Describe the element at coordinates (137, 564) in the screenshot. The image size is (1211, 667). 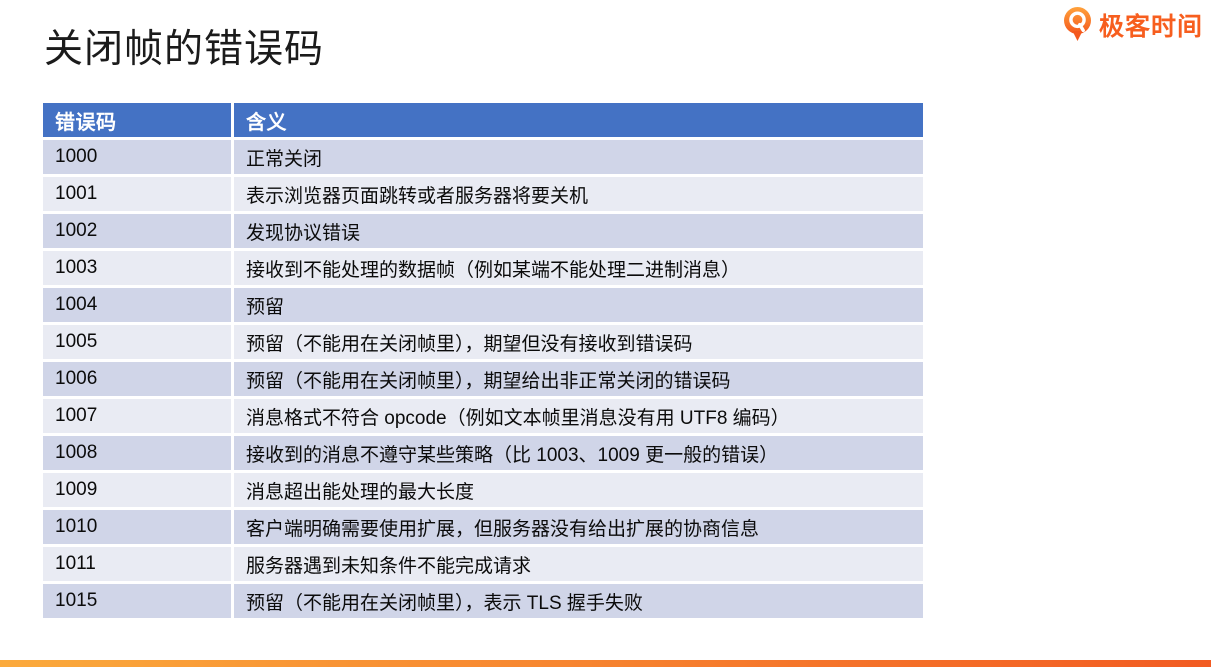
I see `error-code-cell: 1011` at that location.